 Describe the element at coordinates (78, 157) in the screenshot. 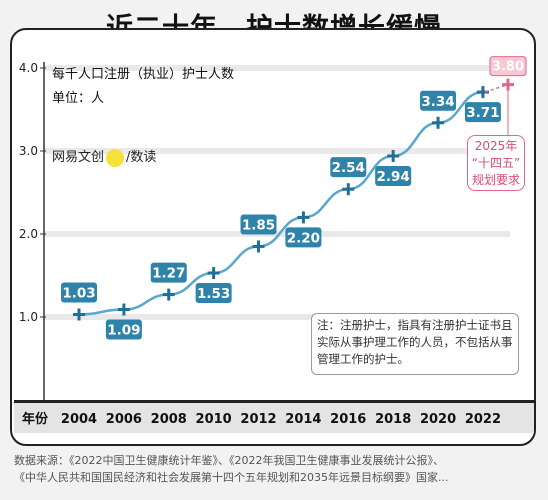

I see `watermark-left: 网易文创` at that location.